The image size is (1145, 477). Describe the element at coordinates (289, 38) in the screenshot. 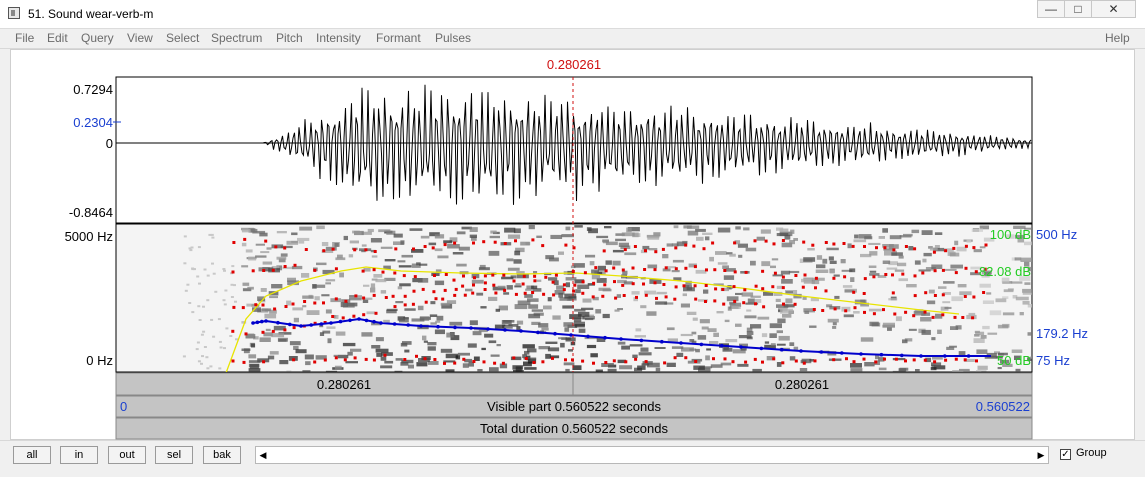

I see `menu-pitch: Pitch` at that location.